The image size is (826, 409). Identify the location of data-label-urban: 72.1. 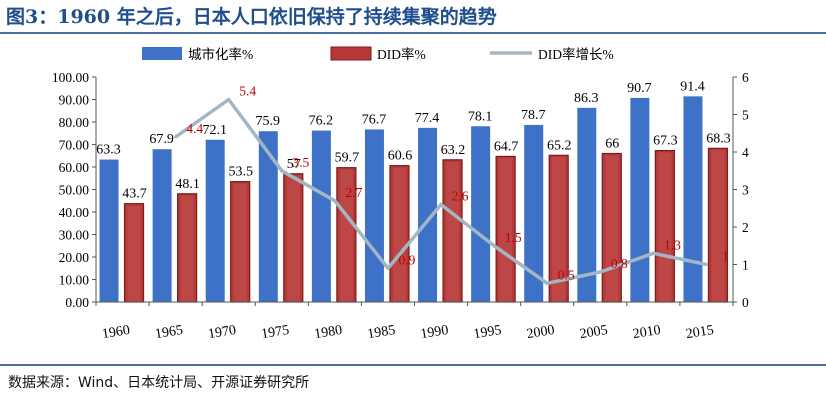
(214, 130).